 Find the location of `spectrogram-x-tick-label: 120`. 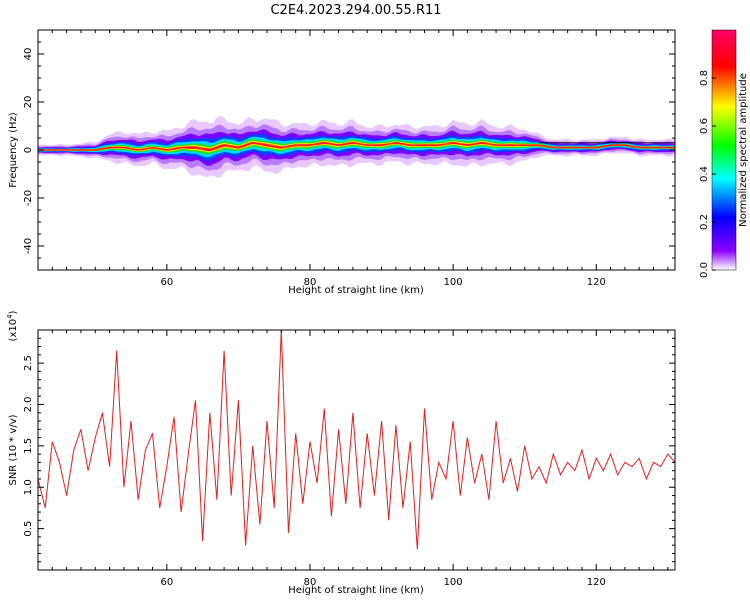

spectrogram-x-tick-label: 120 is located at coordinates (596, 282).